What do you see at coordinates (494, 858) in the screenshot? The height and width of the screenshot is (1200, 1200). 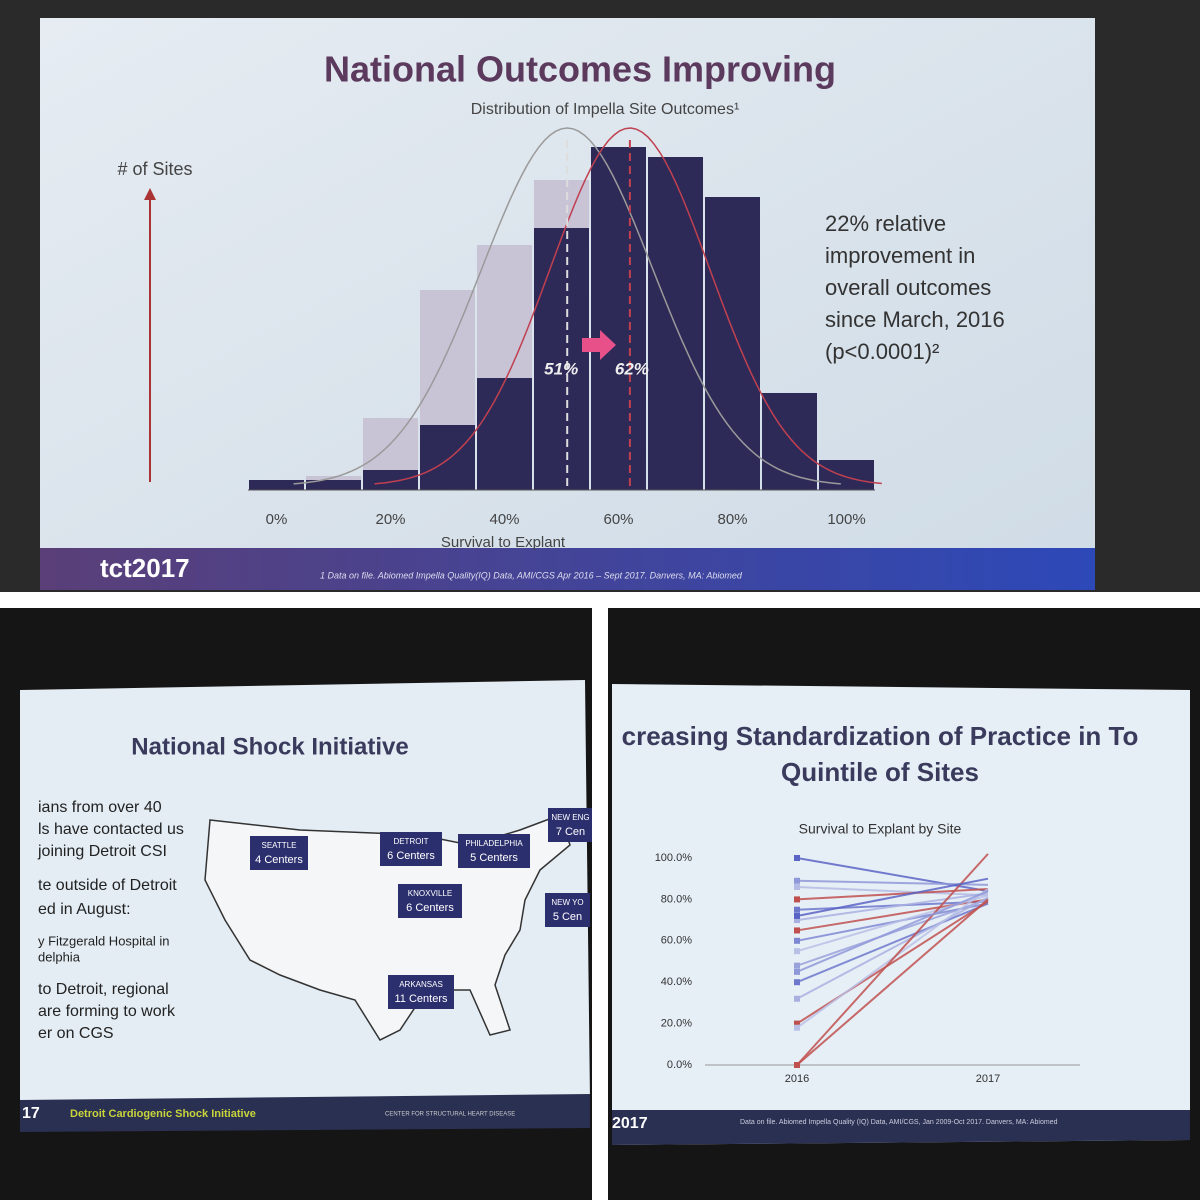 I see `callout-centers: 5 Centers` at bounding box center [494, 858].